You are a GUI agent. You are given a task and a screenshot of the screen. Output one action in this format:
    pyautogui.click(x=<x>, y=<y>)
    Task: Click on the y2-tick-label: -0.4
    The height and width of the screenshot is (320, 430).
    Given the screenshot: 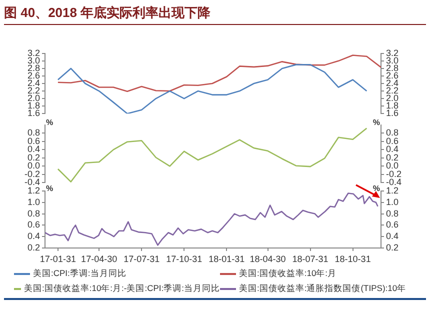 What is the action you would take?
    pyautogui.click(x=394, y=182)
    